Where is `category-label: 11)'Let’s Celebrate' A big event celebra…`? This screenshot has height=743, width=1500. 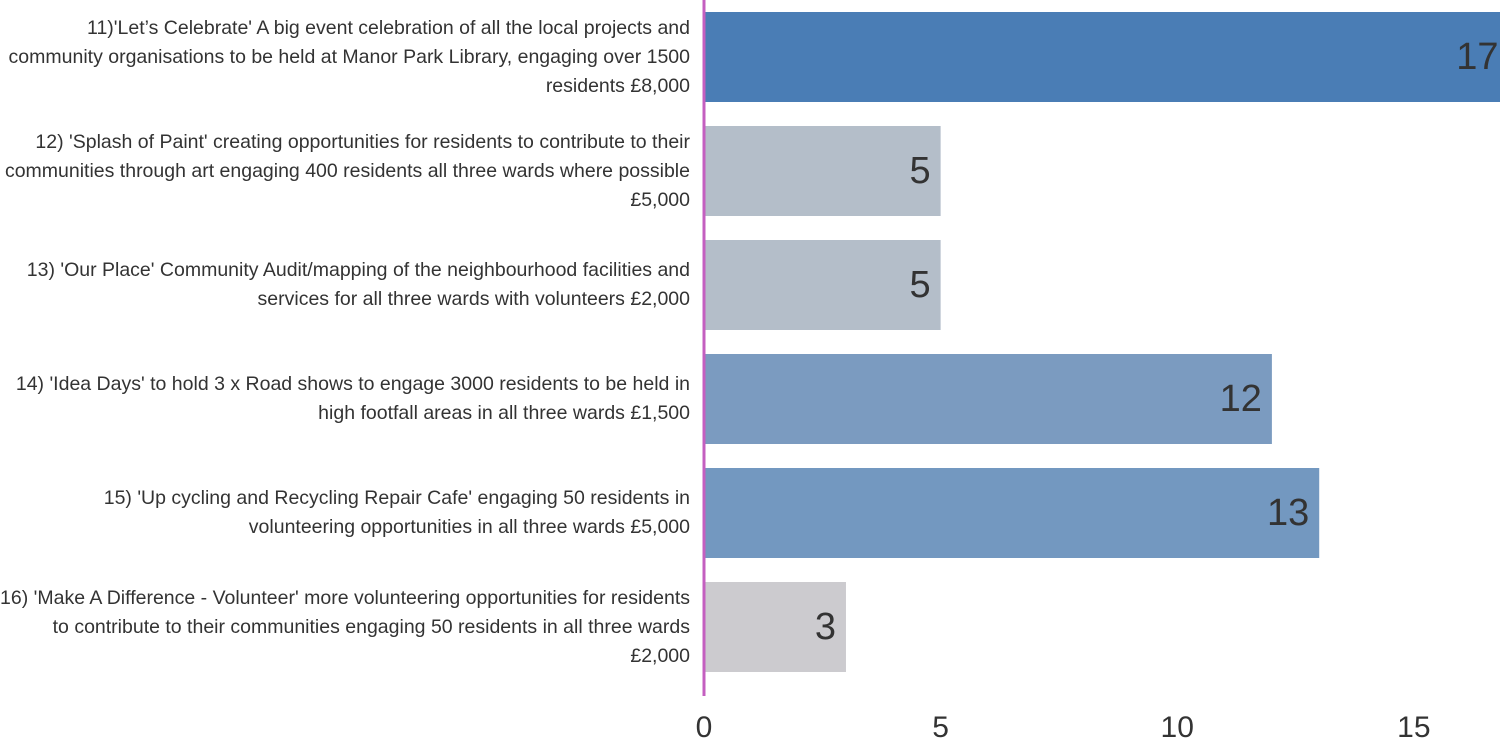 category-label: 11)'Let’s Celebrate' A big event celebra… is located at coordinates (345, 57).